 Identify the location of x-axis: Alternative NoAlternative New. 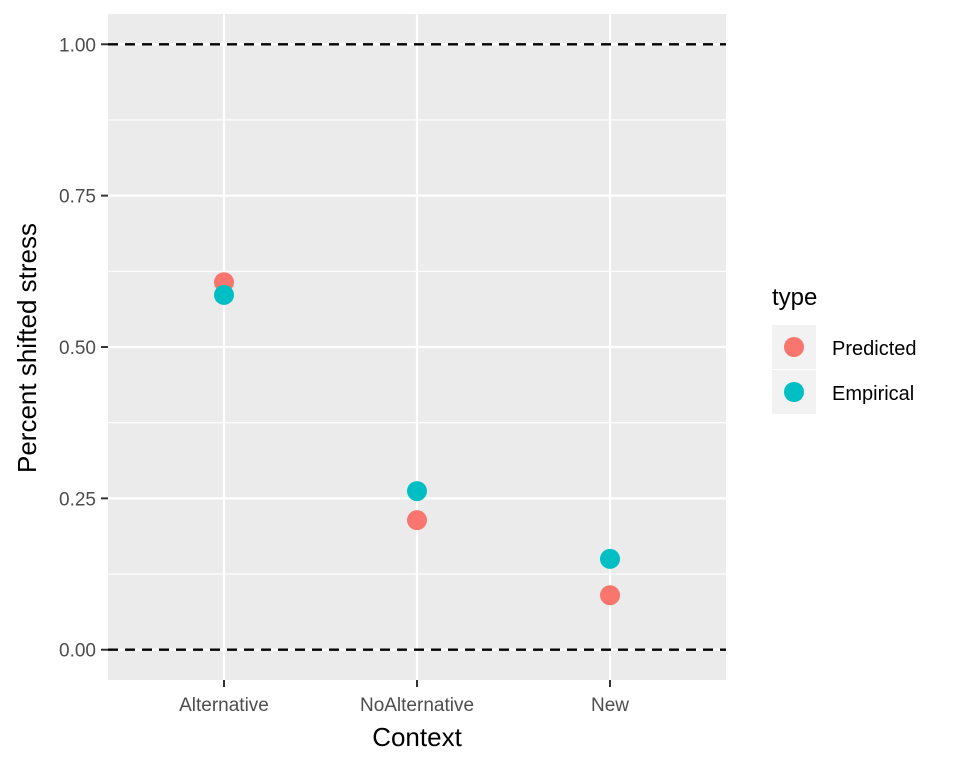
(404, 698).